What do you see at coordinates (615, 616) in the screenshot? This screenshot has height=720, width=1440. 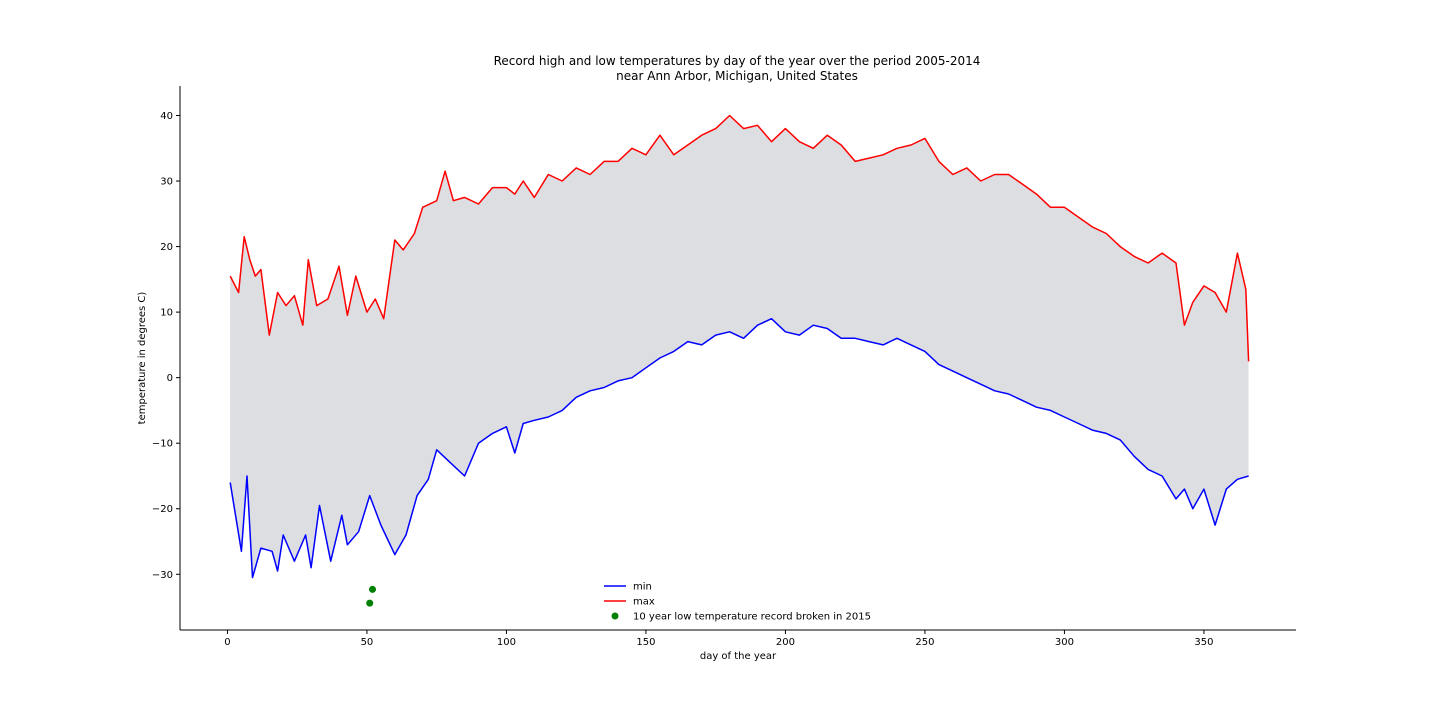 I see `legend-swatch-record` at bounding box center [615, 616].